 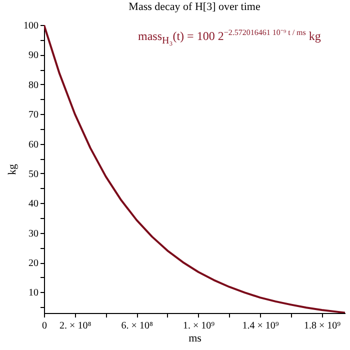 What do you see at coordinates (33, 264) in the screenshot?
I see `y-tick-label: 20` at bounding box center [33, 264].